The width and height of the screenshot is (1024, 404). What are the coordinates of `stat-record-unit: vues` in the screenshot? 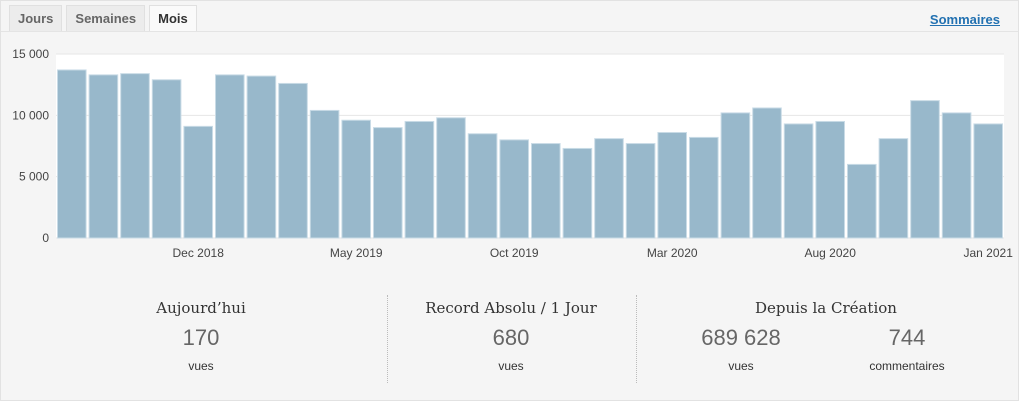 It's located at (511, 366).